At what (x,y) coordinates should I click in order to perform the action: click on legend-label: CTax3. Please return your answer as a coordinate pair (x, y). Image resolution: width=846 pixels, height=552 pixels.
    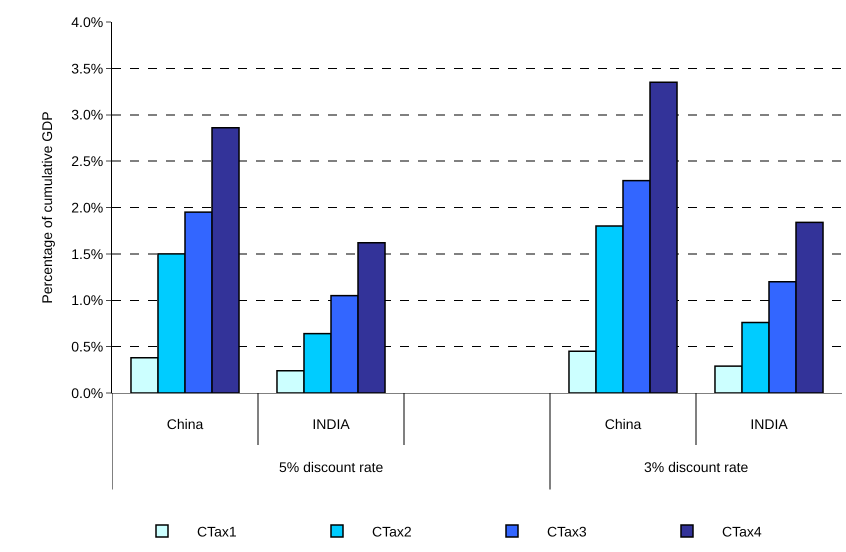
    Looking at the image, I should click on (567, 531).